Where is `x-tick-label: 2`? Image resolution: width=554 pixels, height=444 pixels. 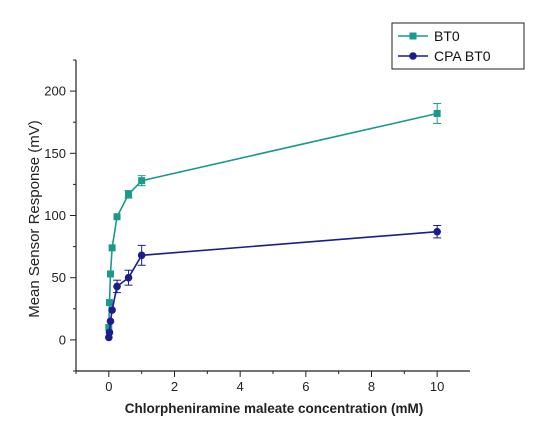
x-tick-label: 2 is located at coordinates (174, 386).